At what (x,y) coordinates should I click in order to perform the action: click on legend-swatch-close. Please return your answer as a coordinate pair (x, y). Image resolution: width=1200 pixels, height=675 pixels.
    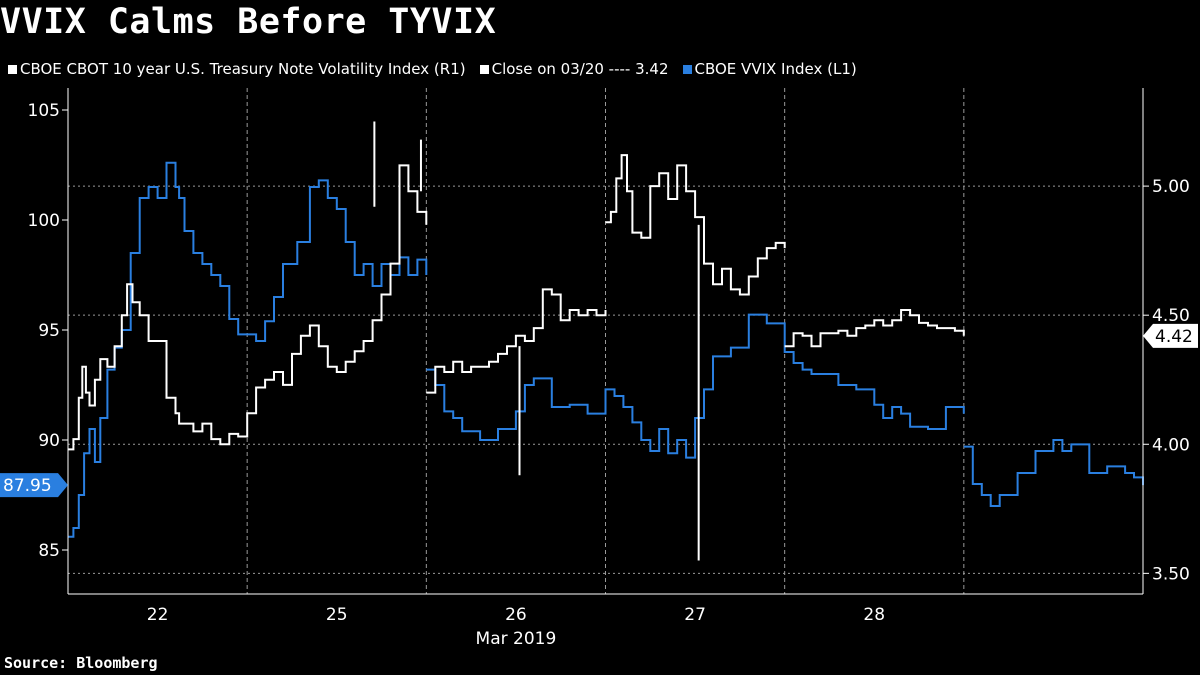
    Looking at the image, I should click on (484, 69).